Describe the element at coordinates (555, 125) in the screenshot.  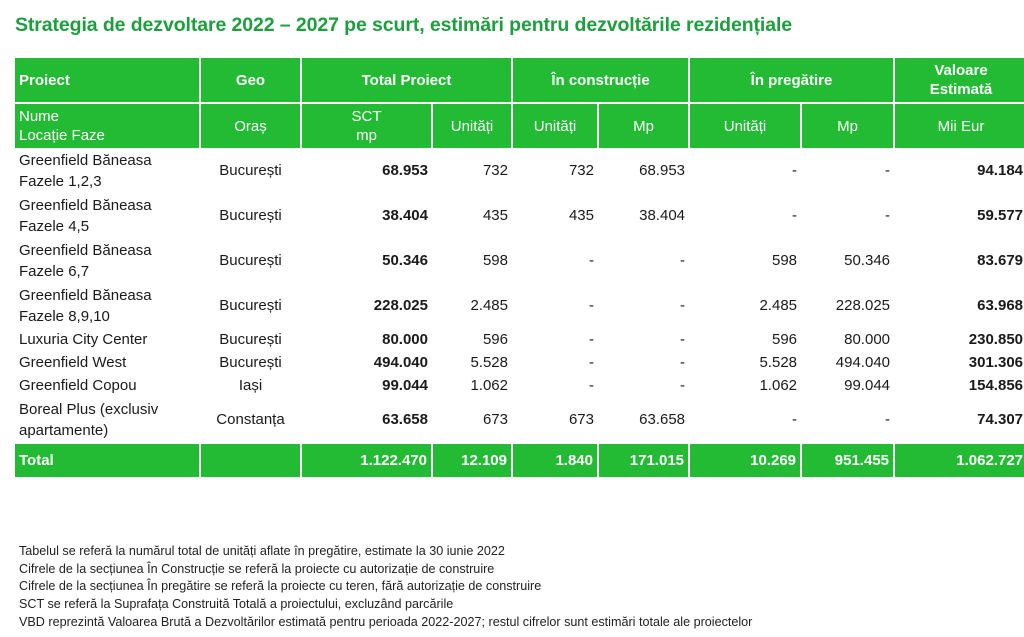
I see `subheader-unitati-constr: Unități` at that location.